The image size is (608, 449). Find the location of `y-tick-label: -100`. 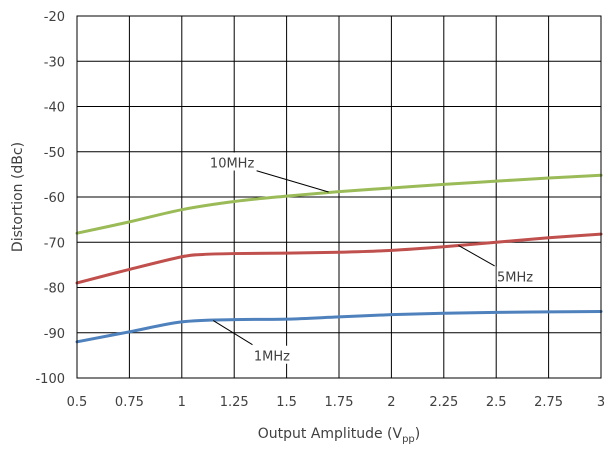

y-tick-label: -100 is located at coordinates (50, 379).